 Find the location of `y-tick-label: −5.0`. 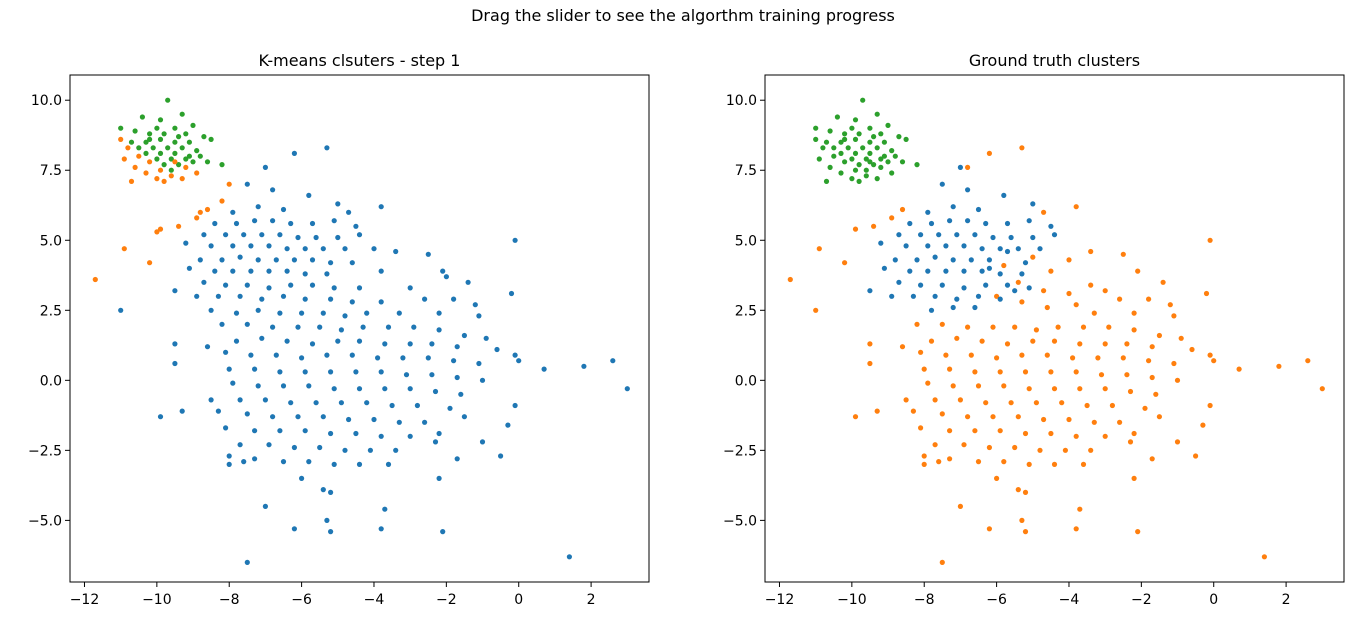

y-tick-label: −5.0 is located at coordinates (740, 521).